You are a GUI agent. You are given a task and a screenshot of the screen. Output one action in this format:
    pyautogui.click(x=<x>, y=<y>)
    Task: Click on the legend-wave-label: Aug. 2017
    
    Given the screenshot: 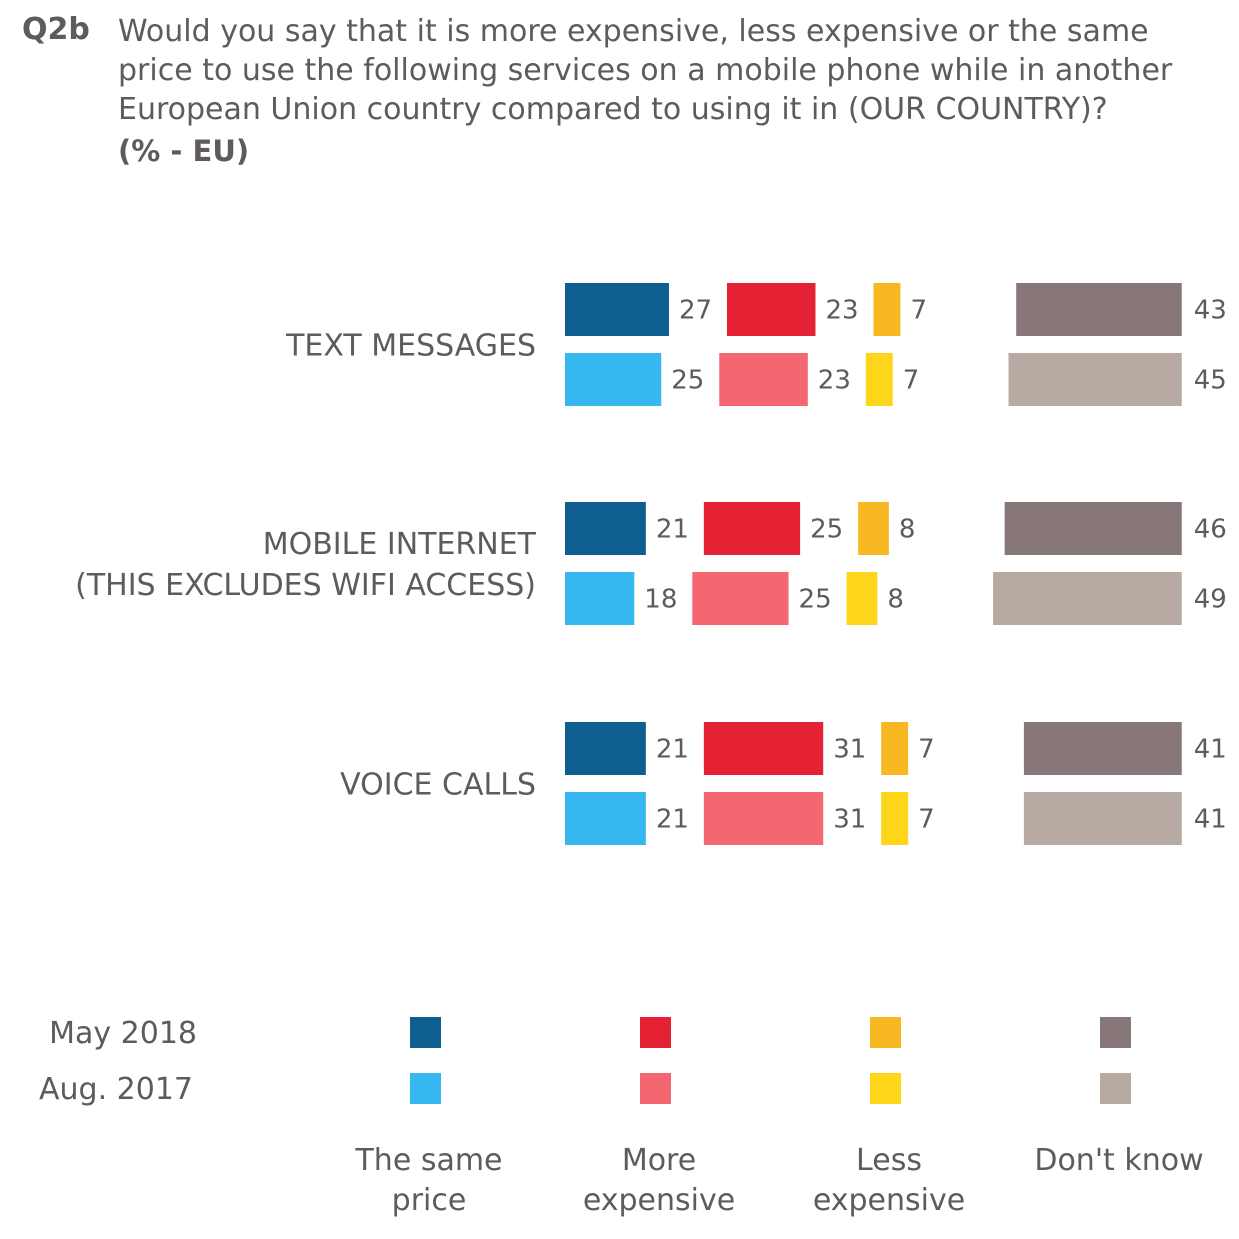 What is the action you would take?
    pyautogui.click(x=116, y=1089)
    